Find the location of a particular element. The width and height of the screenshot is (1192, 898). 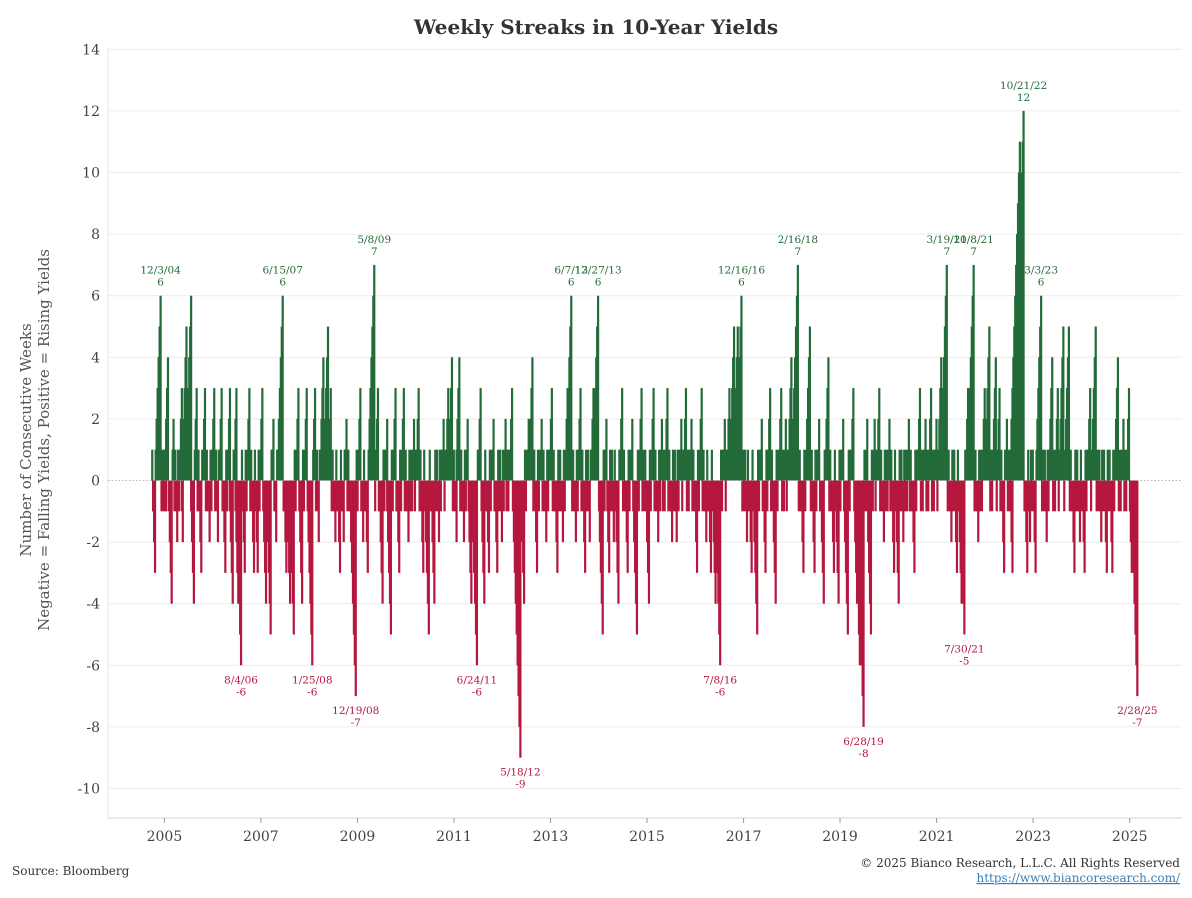

annotation-value-label: -8 is located at coordinates (863, 754).